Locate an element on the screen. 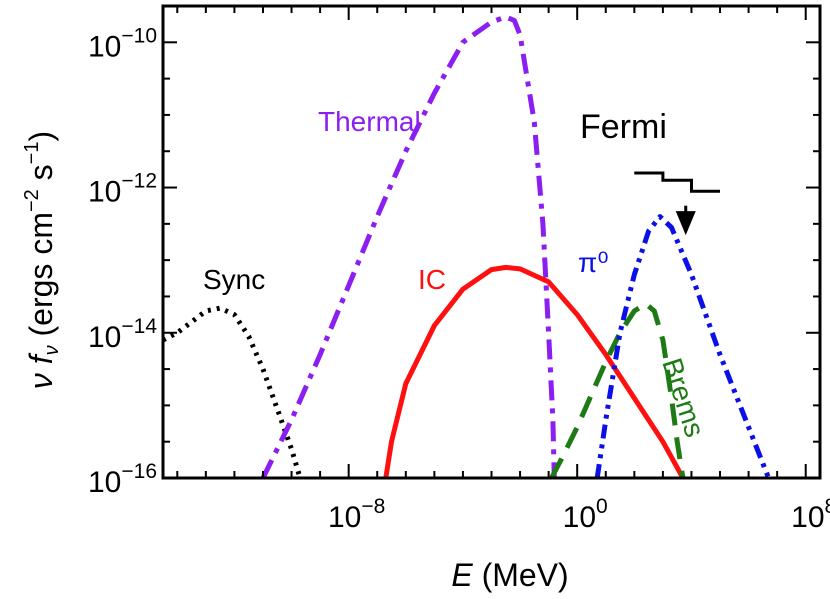  x-axis-label: E (MeV) is located at coordinates (509, 575).